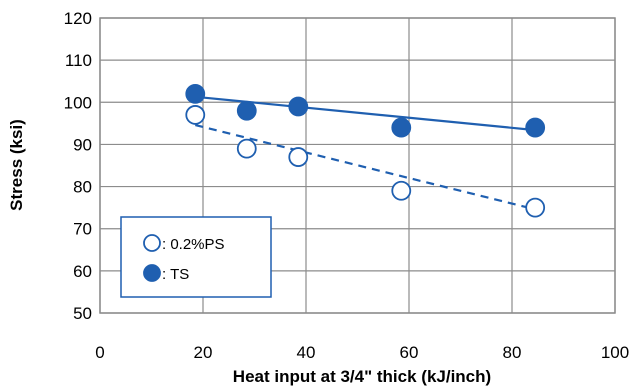 The width and height of the screenshot is (634, 390). Describe the element at coordinates (152, 243) in the screenshot. I see `legend-marker-open` at that location.